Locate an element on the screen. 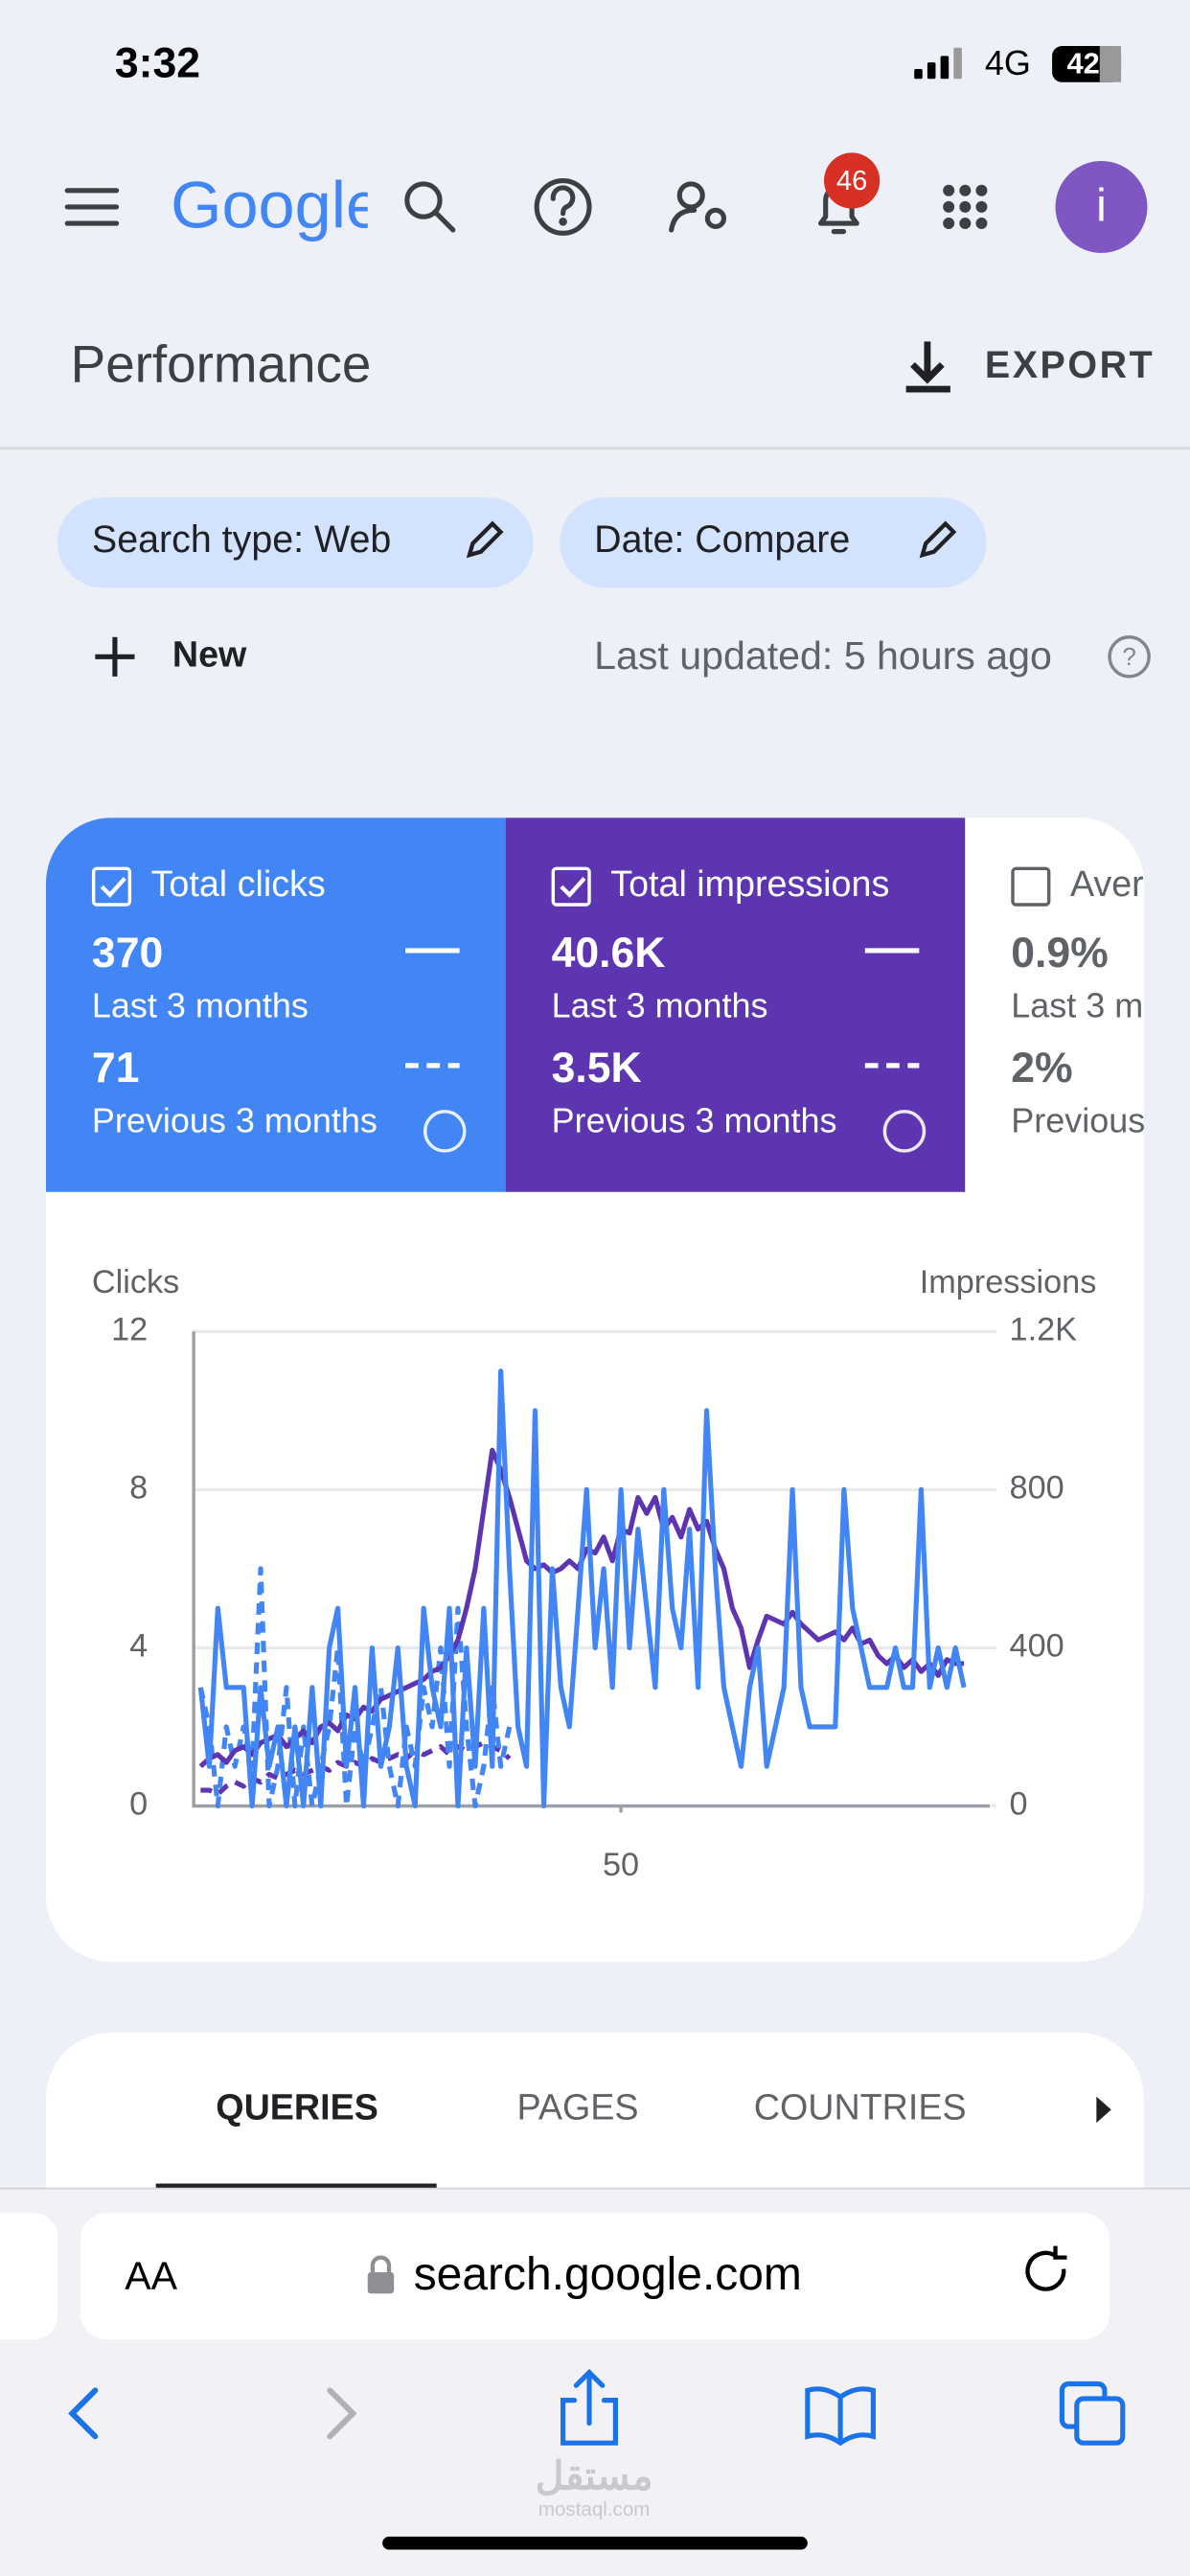  filter-chip: Search type: Web is located at coordinates (295, 542).